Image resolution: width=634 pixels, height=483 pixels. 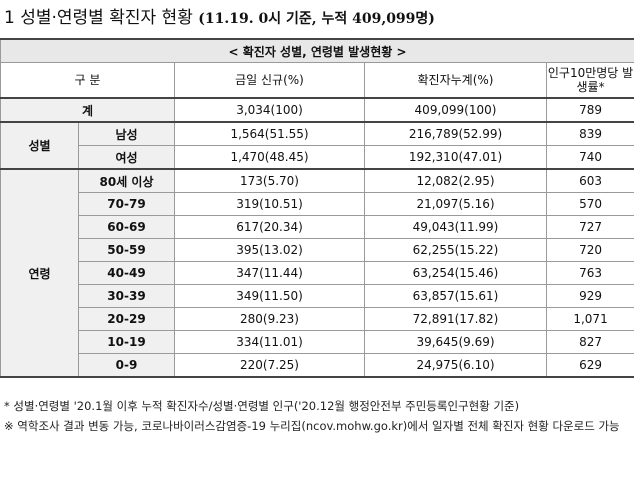 I want to click on cell-new: 1,564(51.55), so click(x=269, y=133).